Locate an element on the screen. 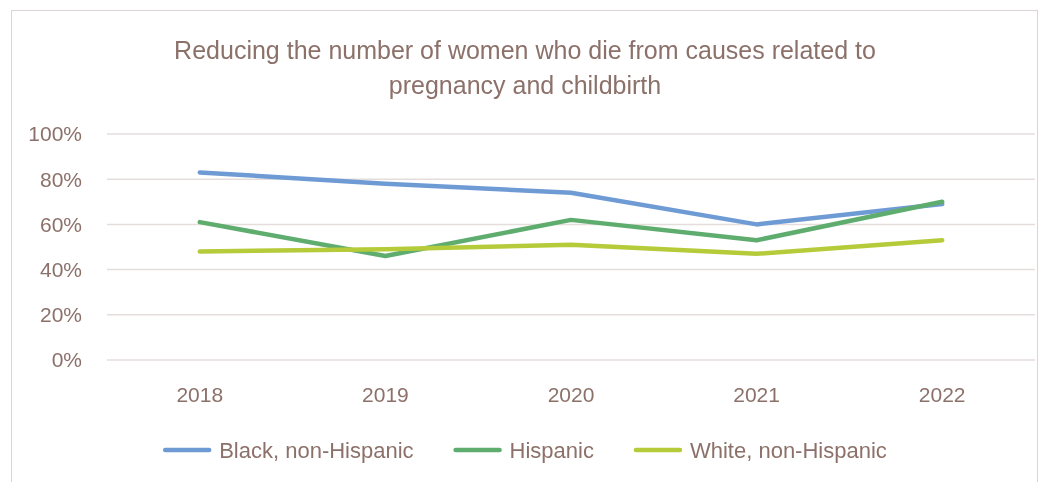 Image resolution: width=1050 pixels, height=482 pixels. y-tick-label: 100% is located at coordinates (55, 134).